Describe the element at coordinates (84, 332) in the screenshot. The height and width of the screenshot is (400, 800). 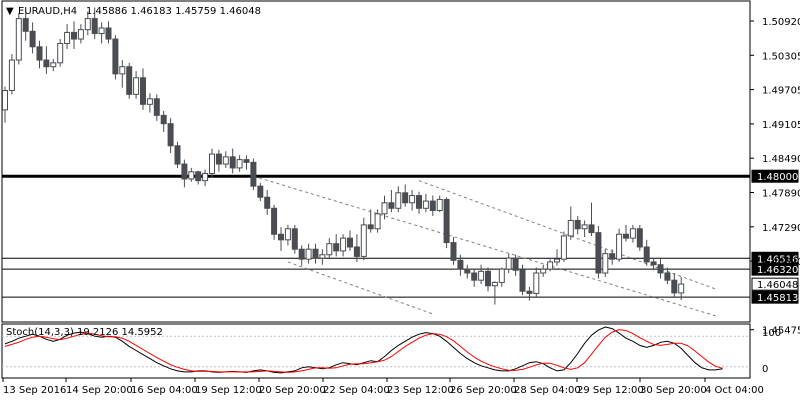
I see `stochastic-label: Stoch(14,3,3) 19.2126 14.5952` at that location.